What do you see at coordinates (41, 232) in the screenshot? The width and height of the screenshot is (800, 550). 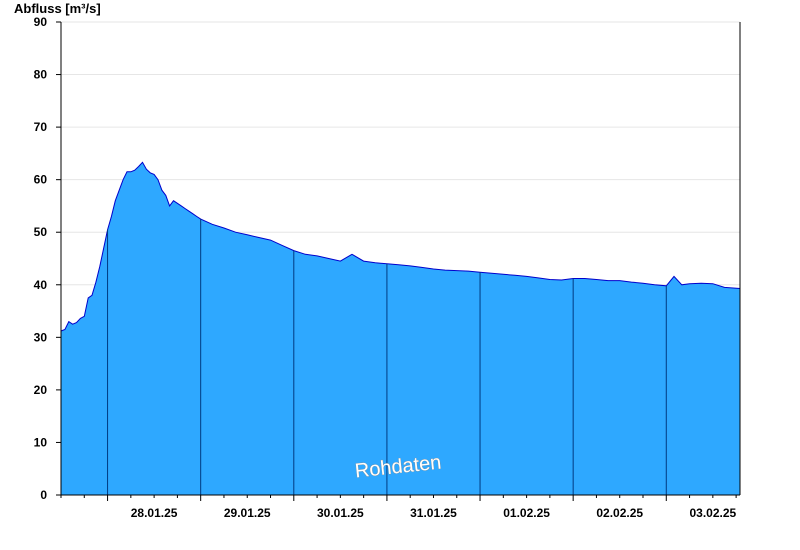 I see `y-tick-label: 50` at bounding box center [41, 232].